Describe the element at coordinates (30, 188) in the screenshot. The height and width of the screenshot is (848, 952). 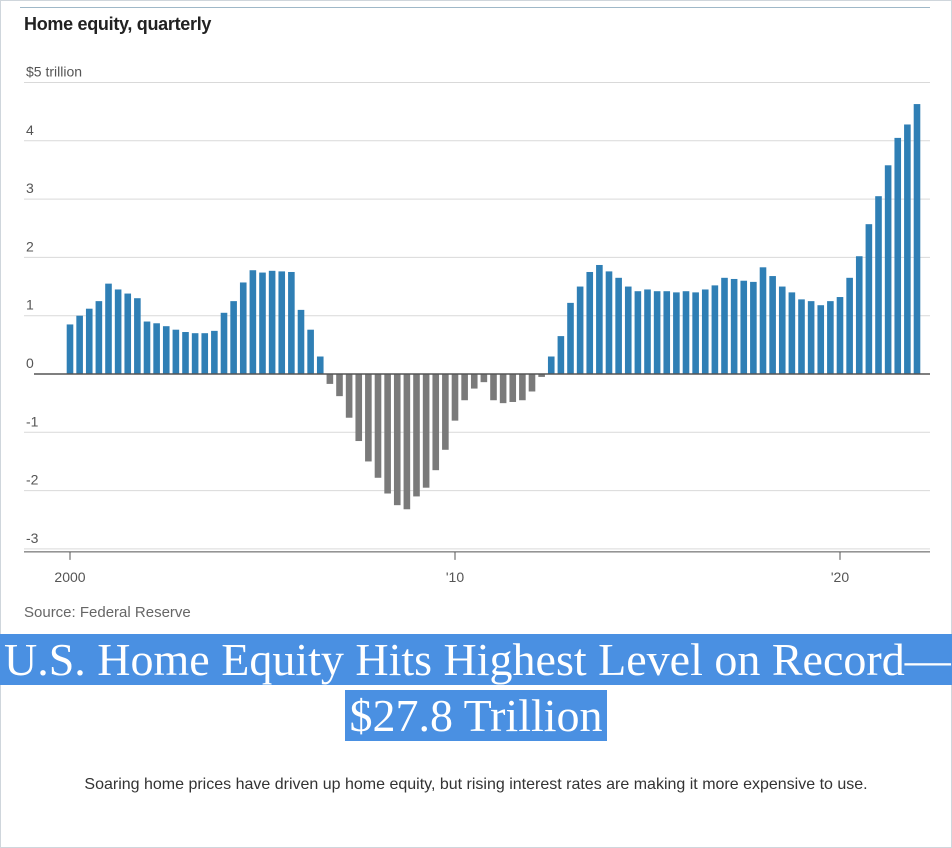
I see `y-tick-label: 3` at that location.